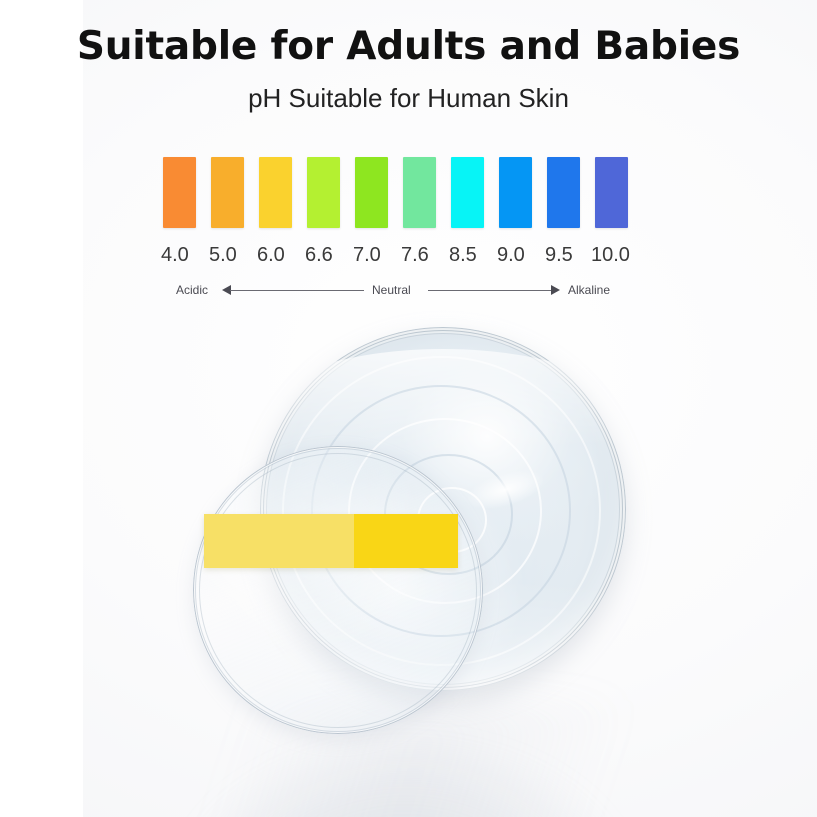  I want to click on page-title: Suitable for Adults and Babies, so click(408, 46).